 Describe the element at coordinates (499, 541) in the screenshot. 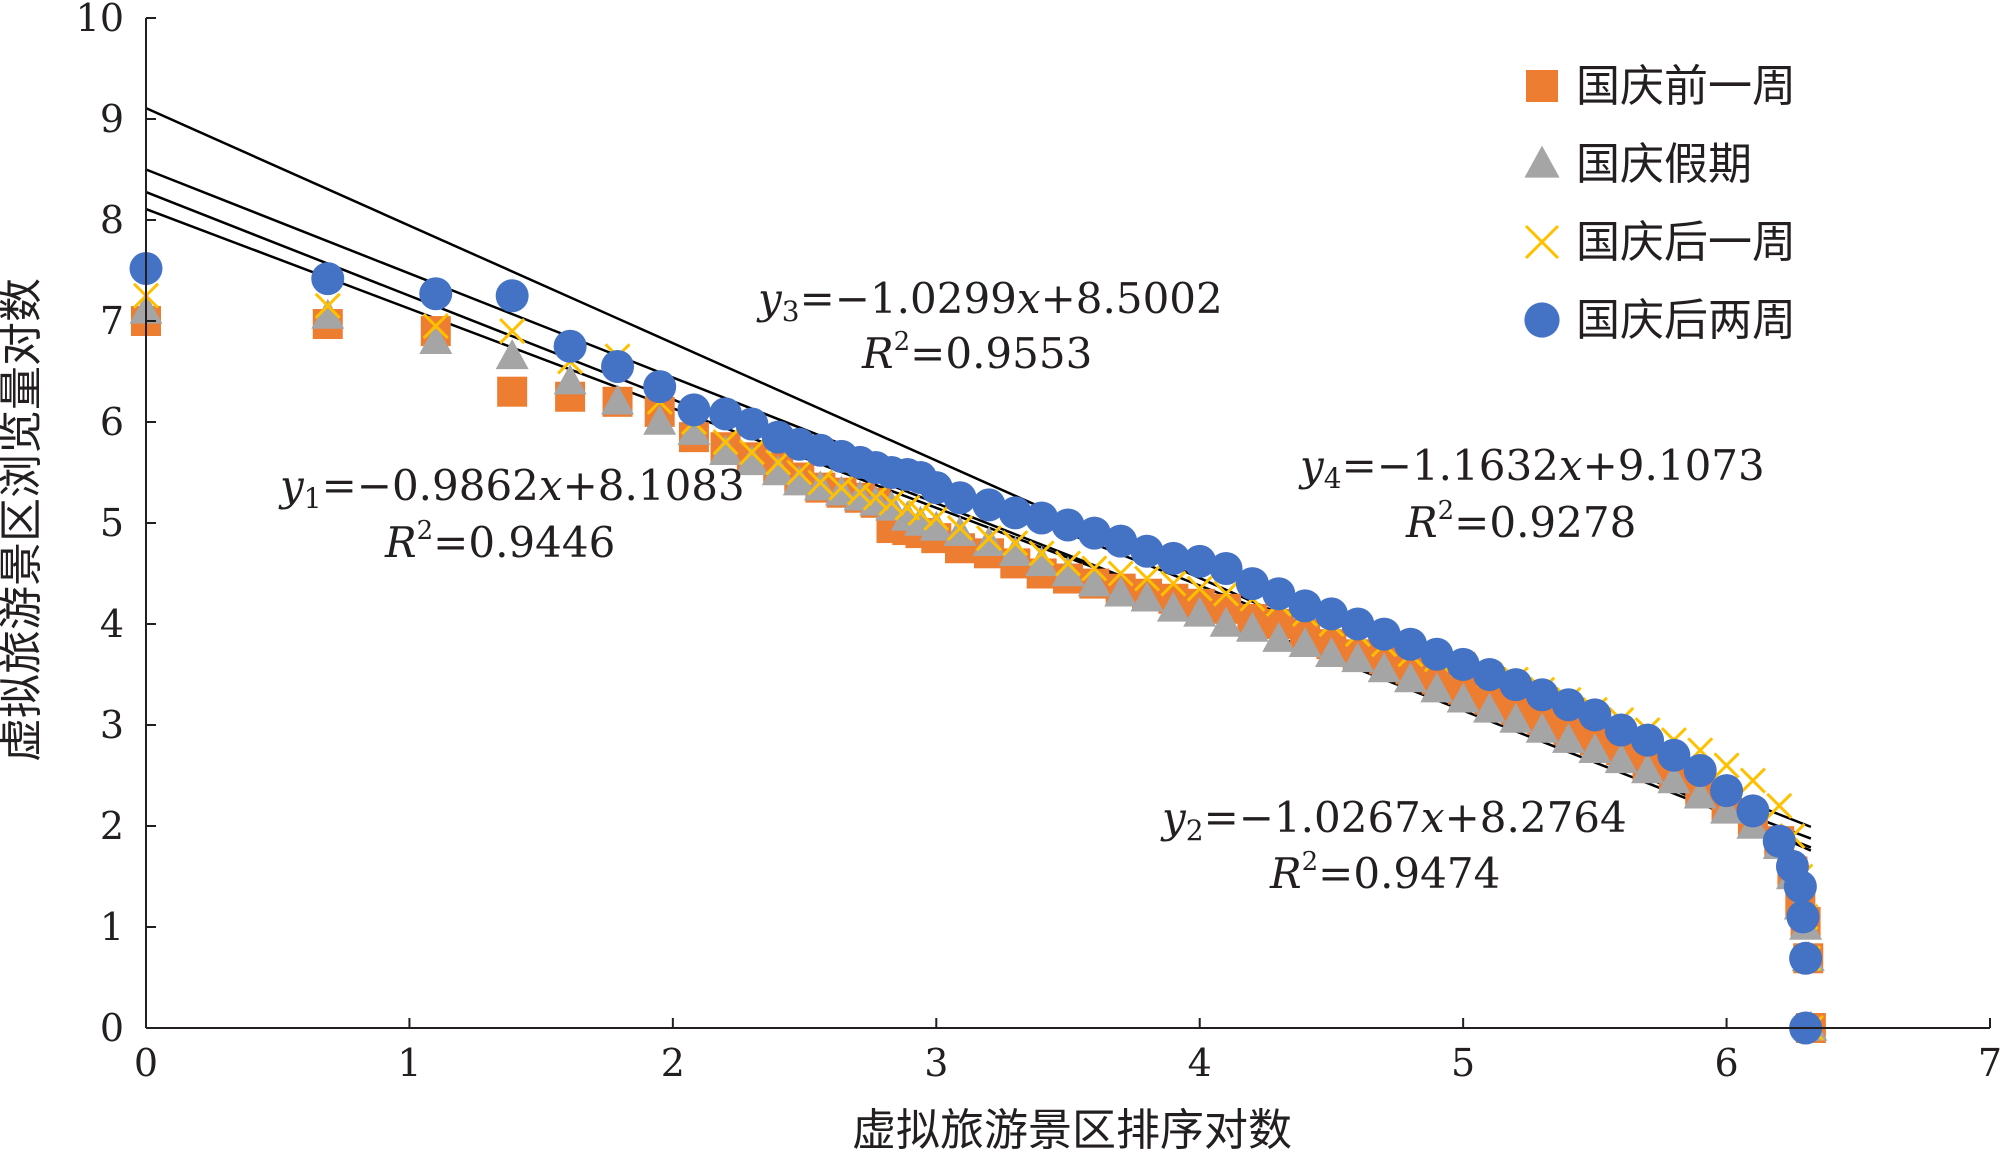

I see `r-squared-y1: R2=0.9446` at that location.